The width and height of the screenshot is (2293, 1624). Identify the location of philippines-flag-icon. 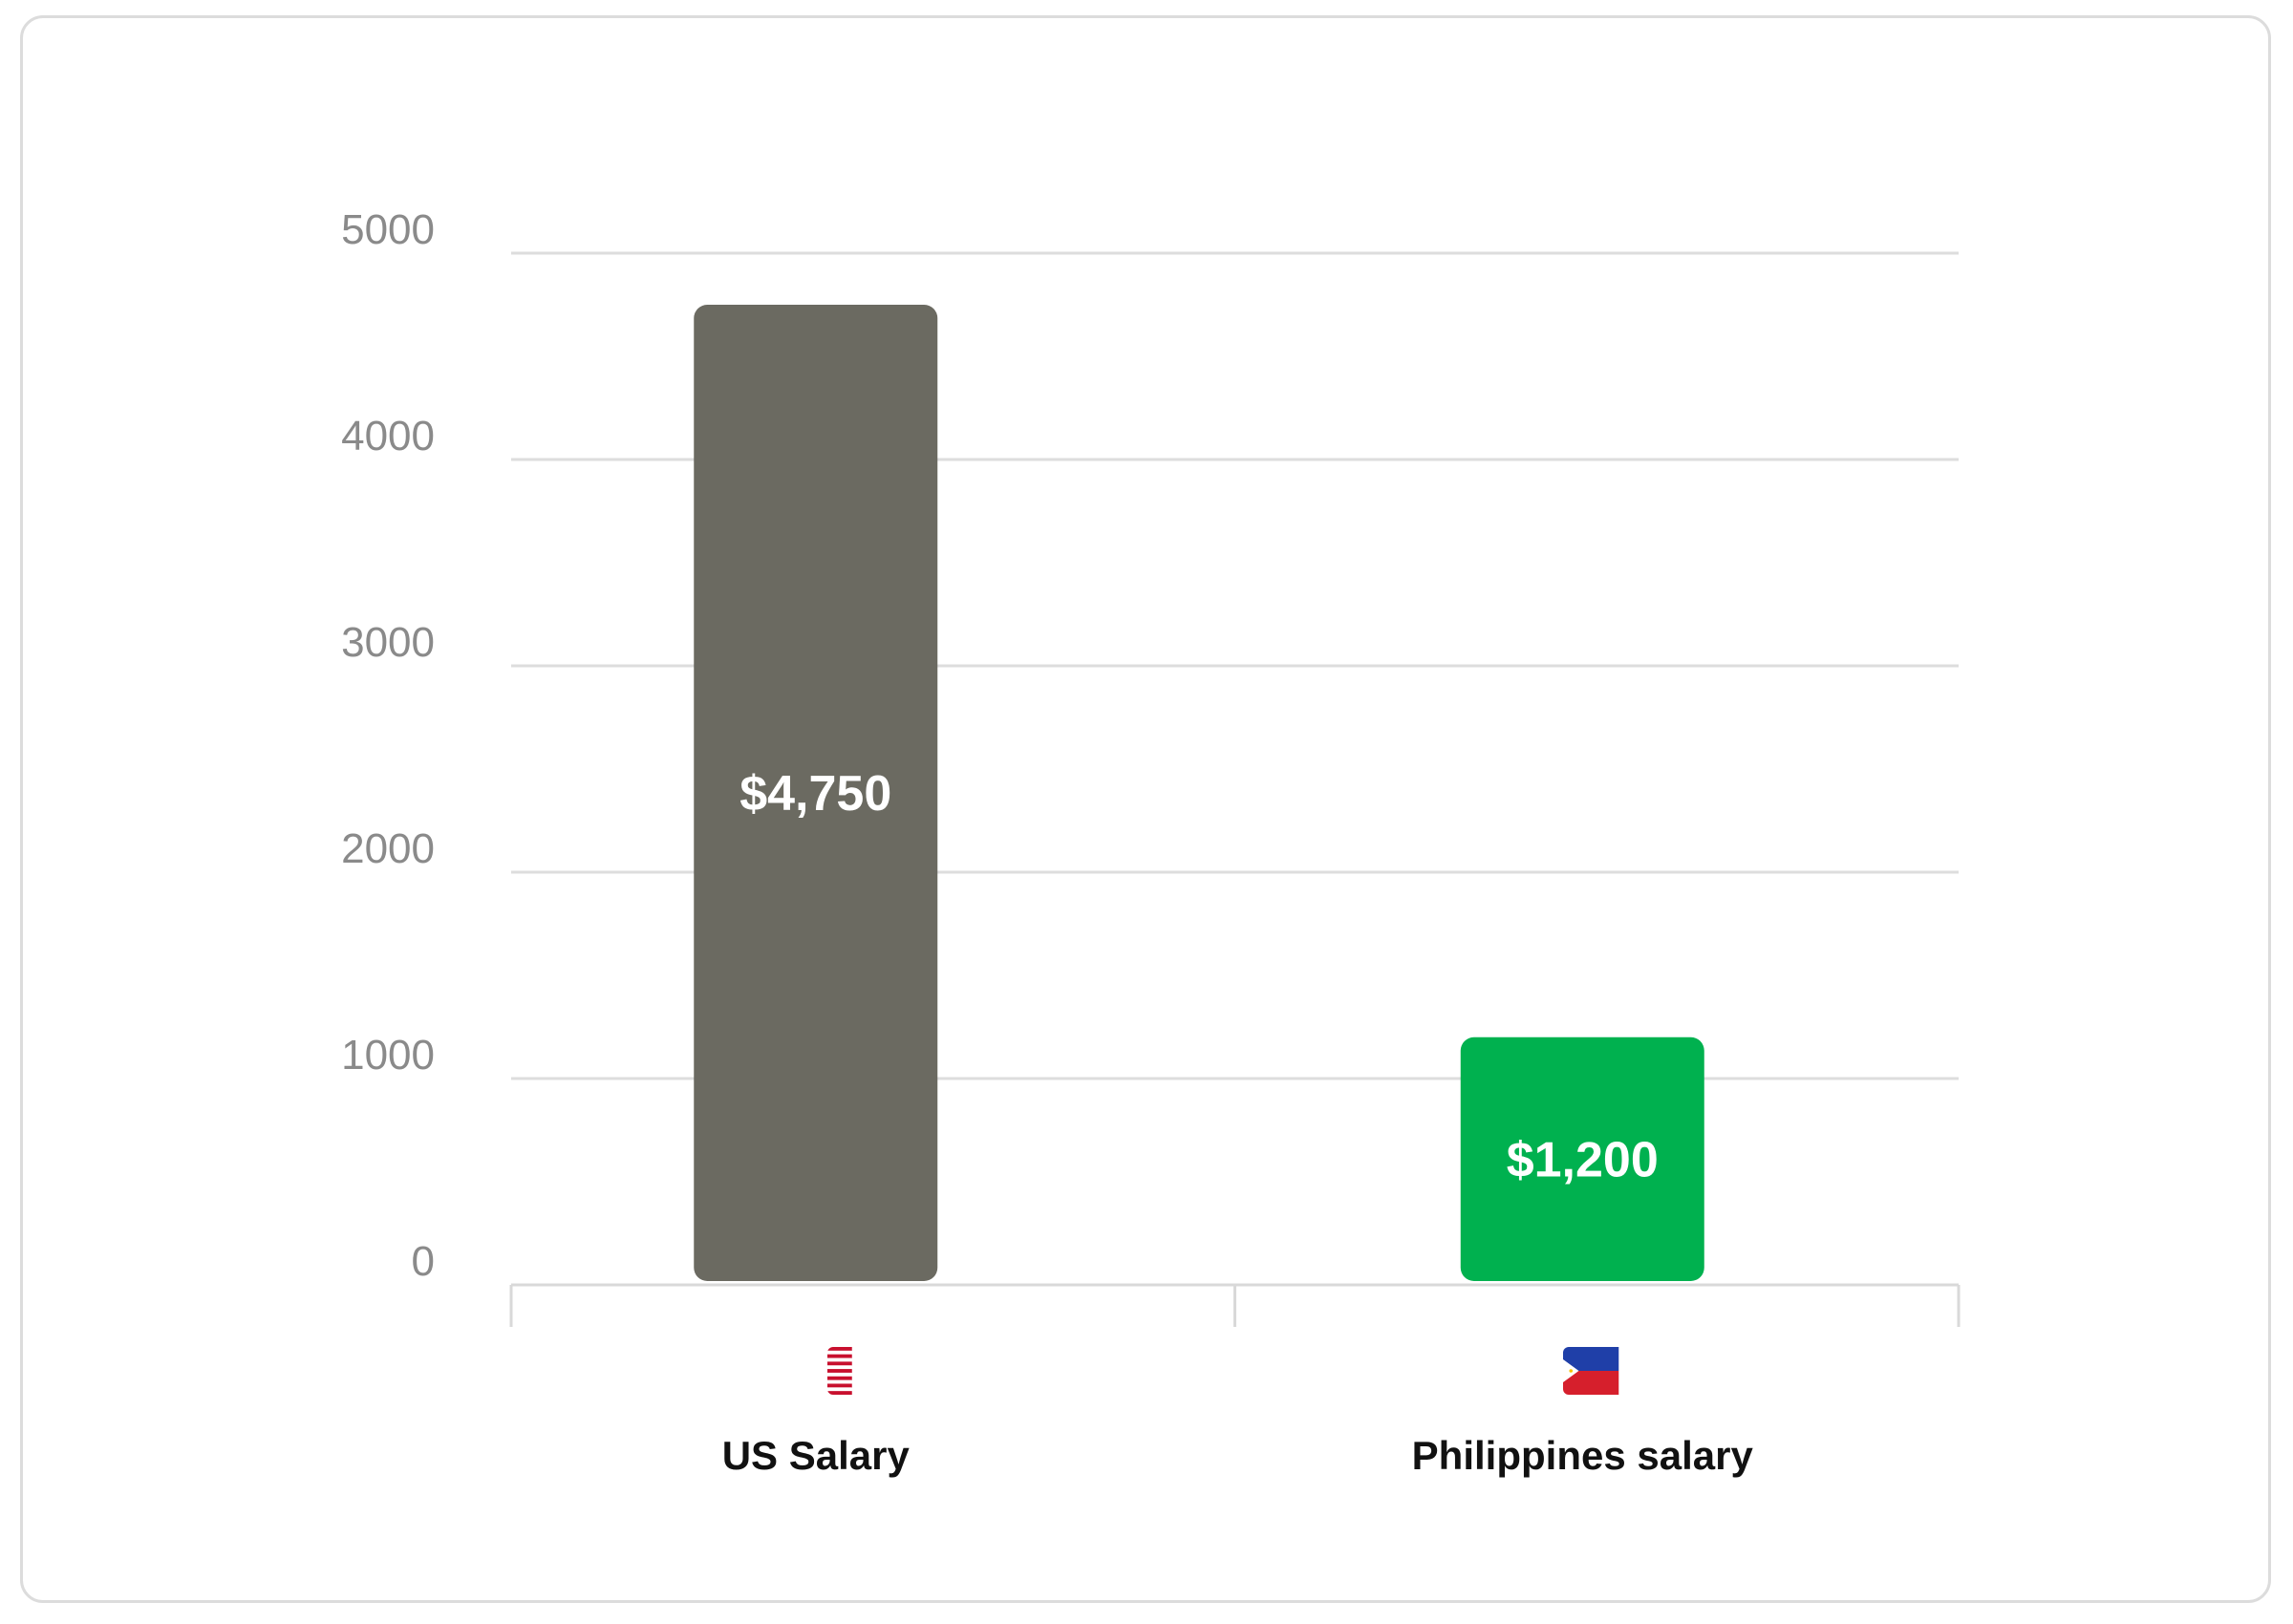
(1583, 1371).